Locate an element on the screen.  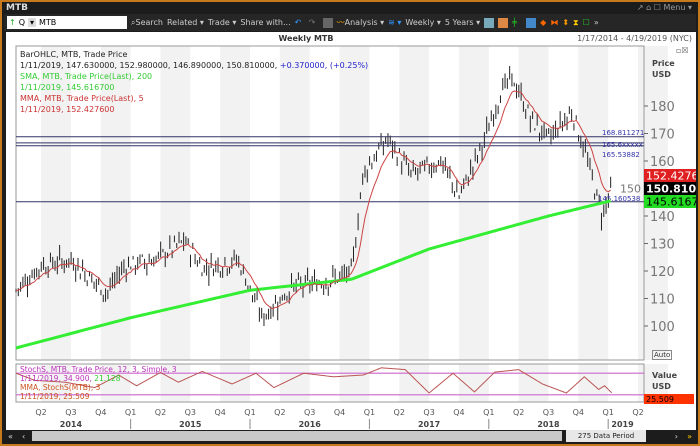
date-range: 1/17/2014 - 4/19/2019 (NYC) is located at coordinates (634, 38).